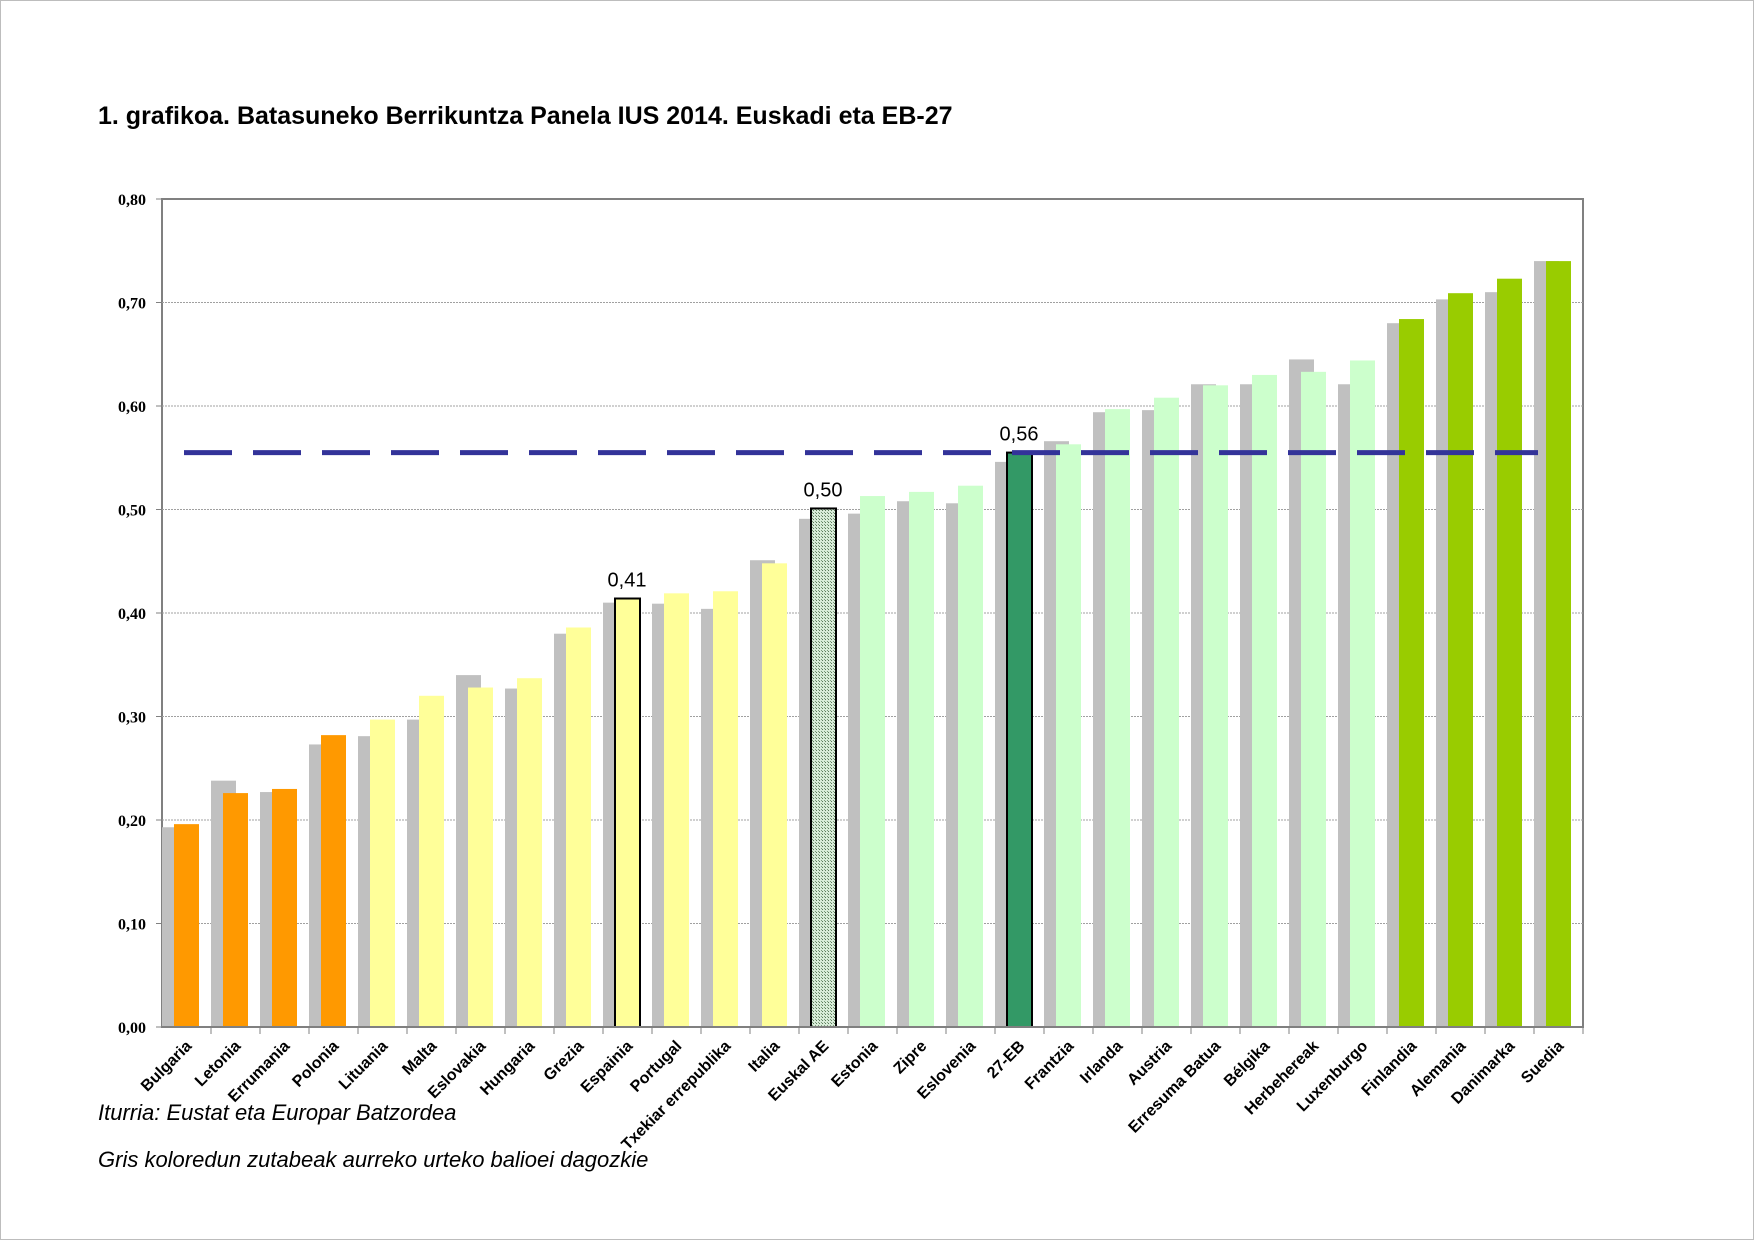 The height and width of the screenshot is (1240, 1754). What do you see at coordinates (1101, 1062) in the screenshot?
I see `x-tick-label: Irlanda` at bounding box center [1101, 1062].